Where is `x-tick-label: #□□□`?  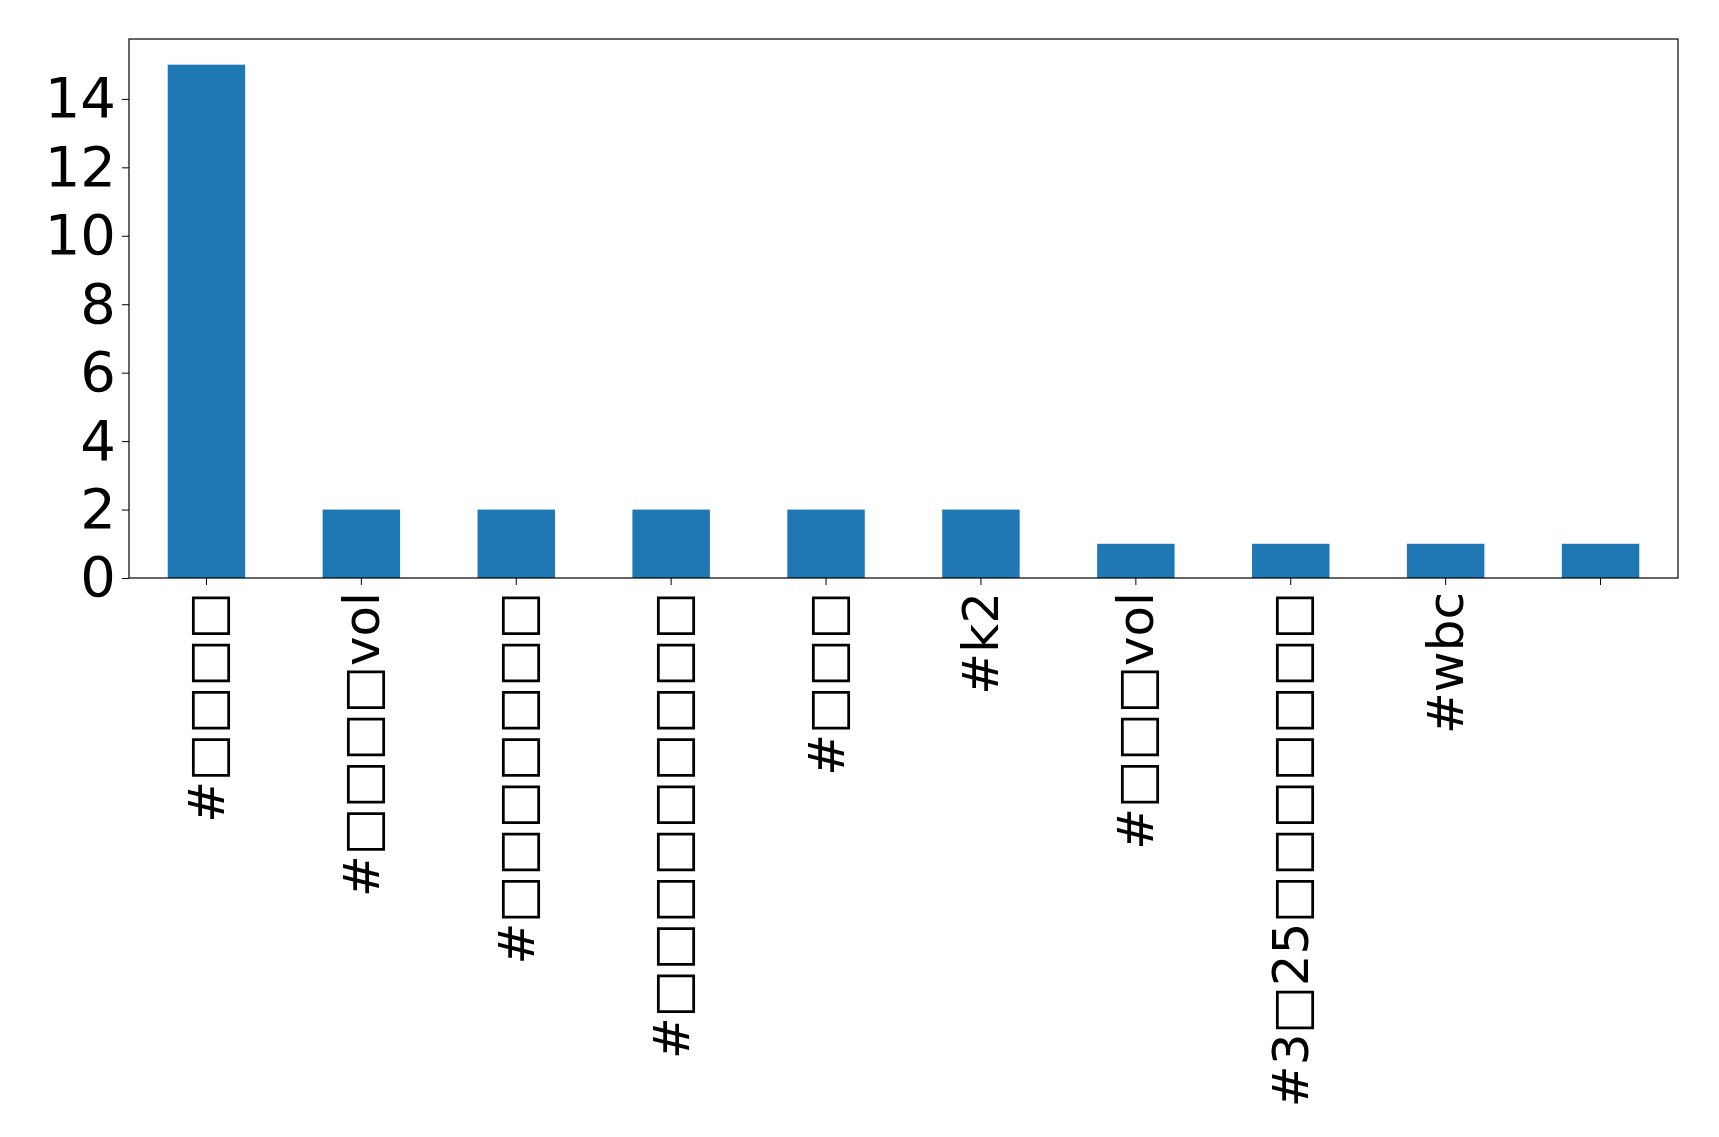
x-tick-label: #□□□ is located at coordinates (826, 684).